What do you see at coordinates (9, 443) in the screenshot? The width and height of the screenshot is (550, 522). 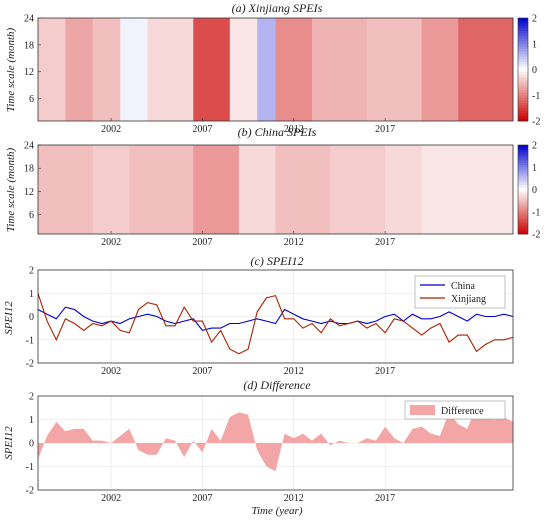 I see `area-chart-ylabel: SPEI12` at bounding box center [9, 443].